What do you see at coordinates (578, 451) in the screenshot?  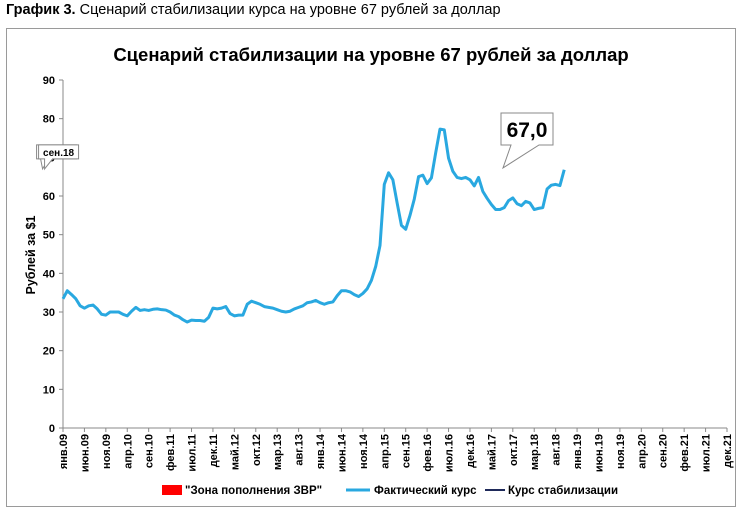 I see `x-tick-label: янв.19` at bounding box center [578, 451].